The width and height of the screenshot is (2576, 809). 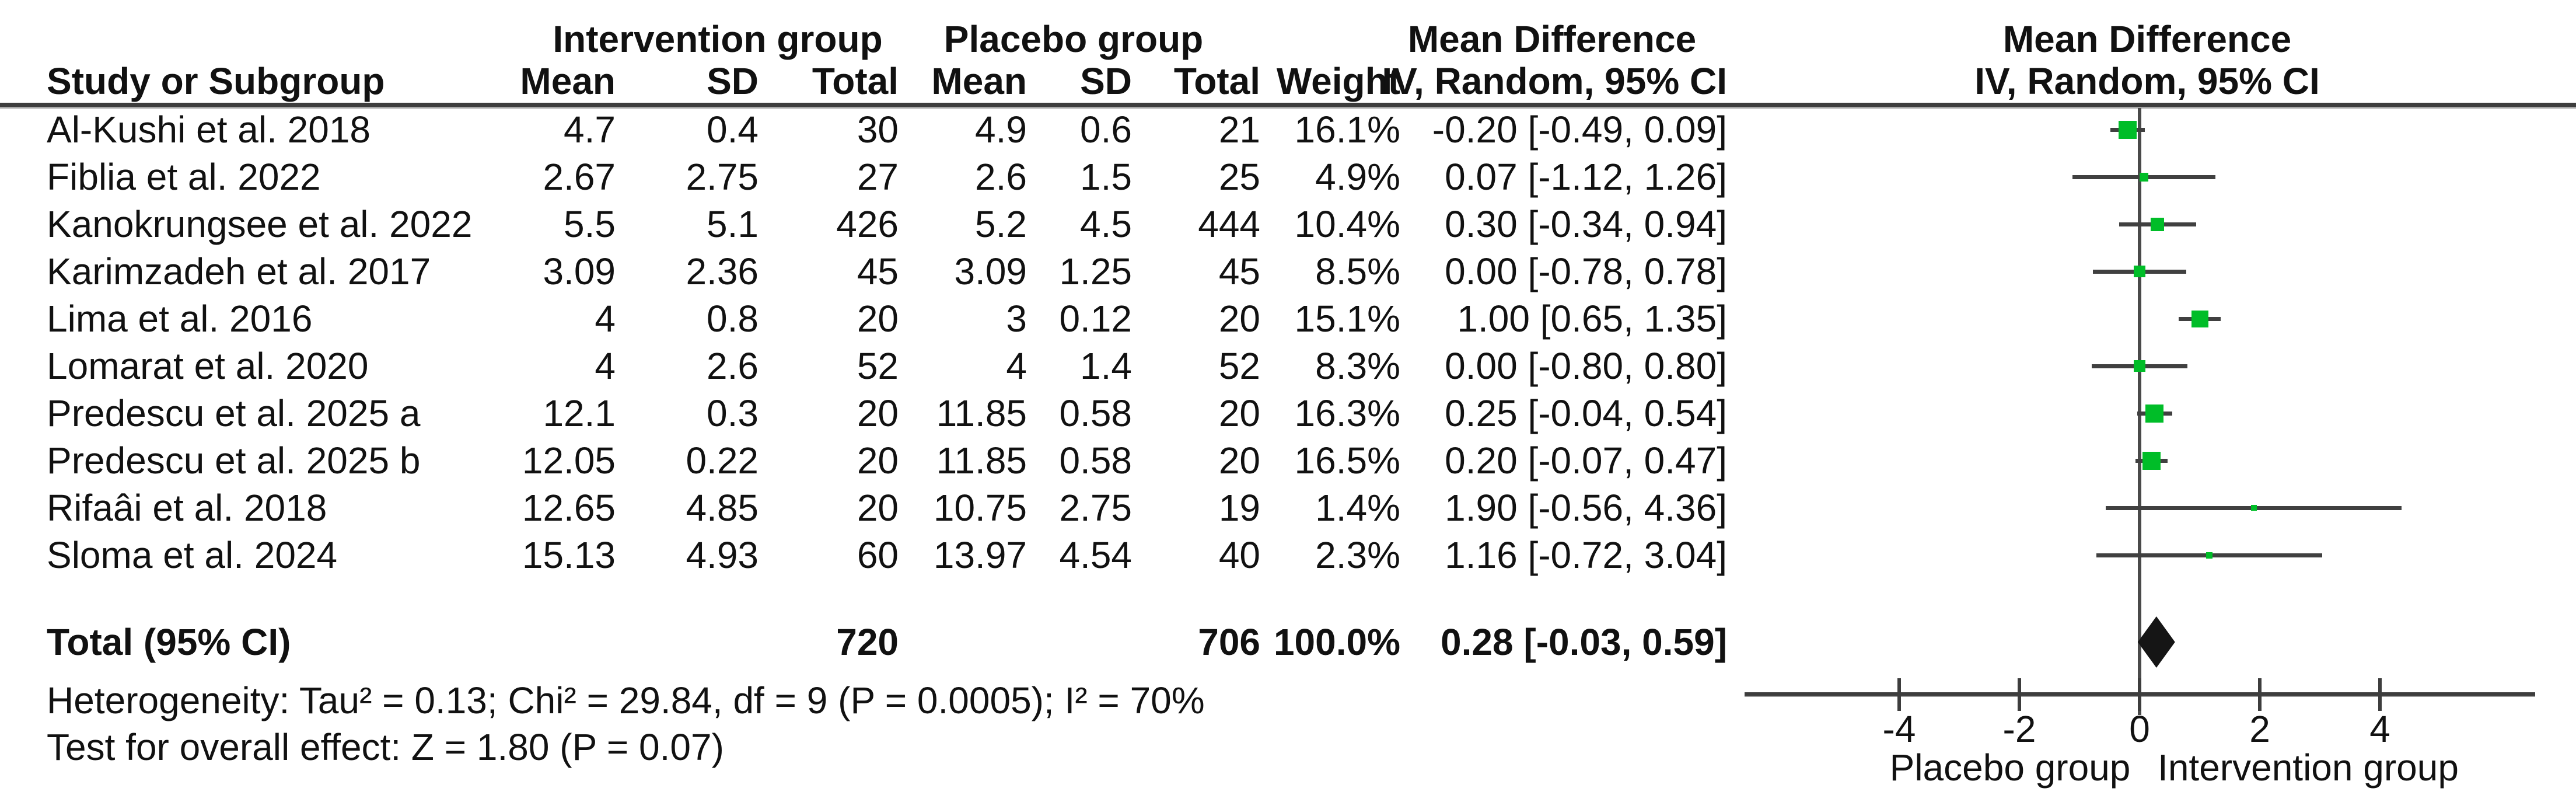 I want to click on study-row-sd2: 1.4, so click(x=1106, y=366).